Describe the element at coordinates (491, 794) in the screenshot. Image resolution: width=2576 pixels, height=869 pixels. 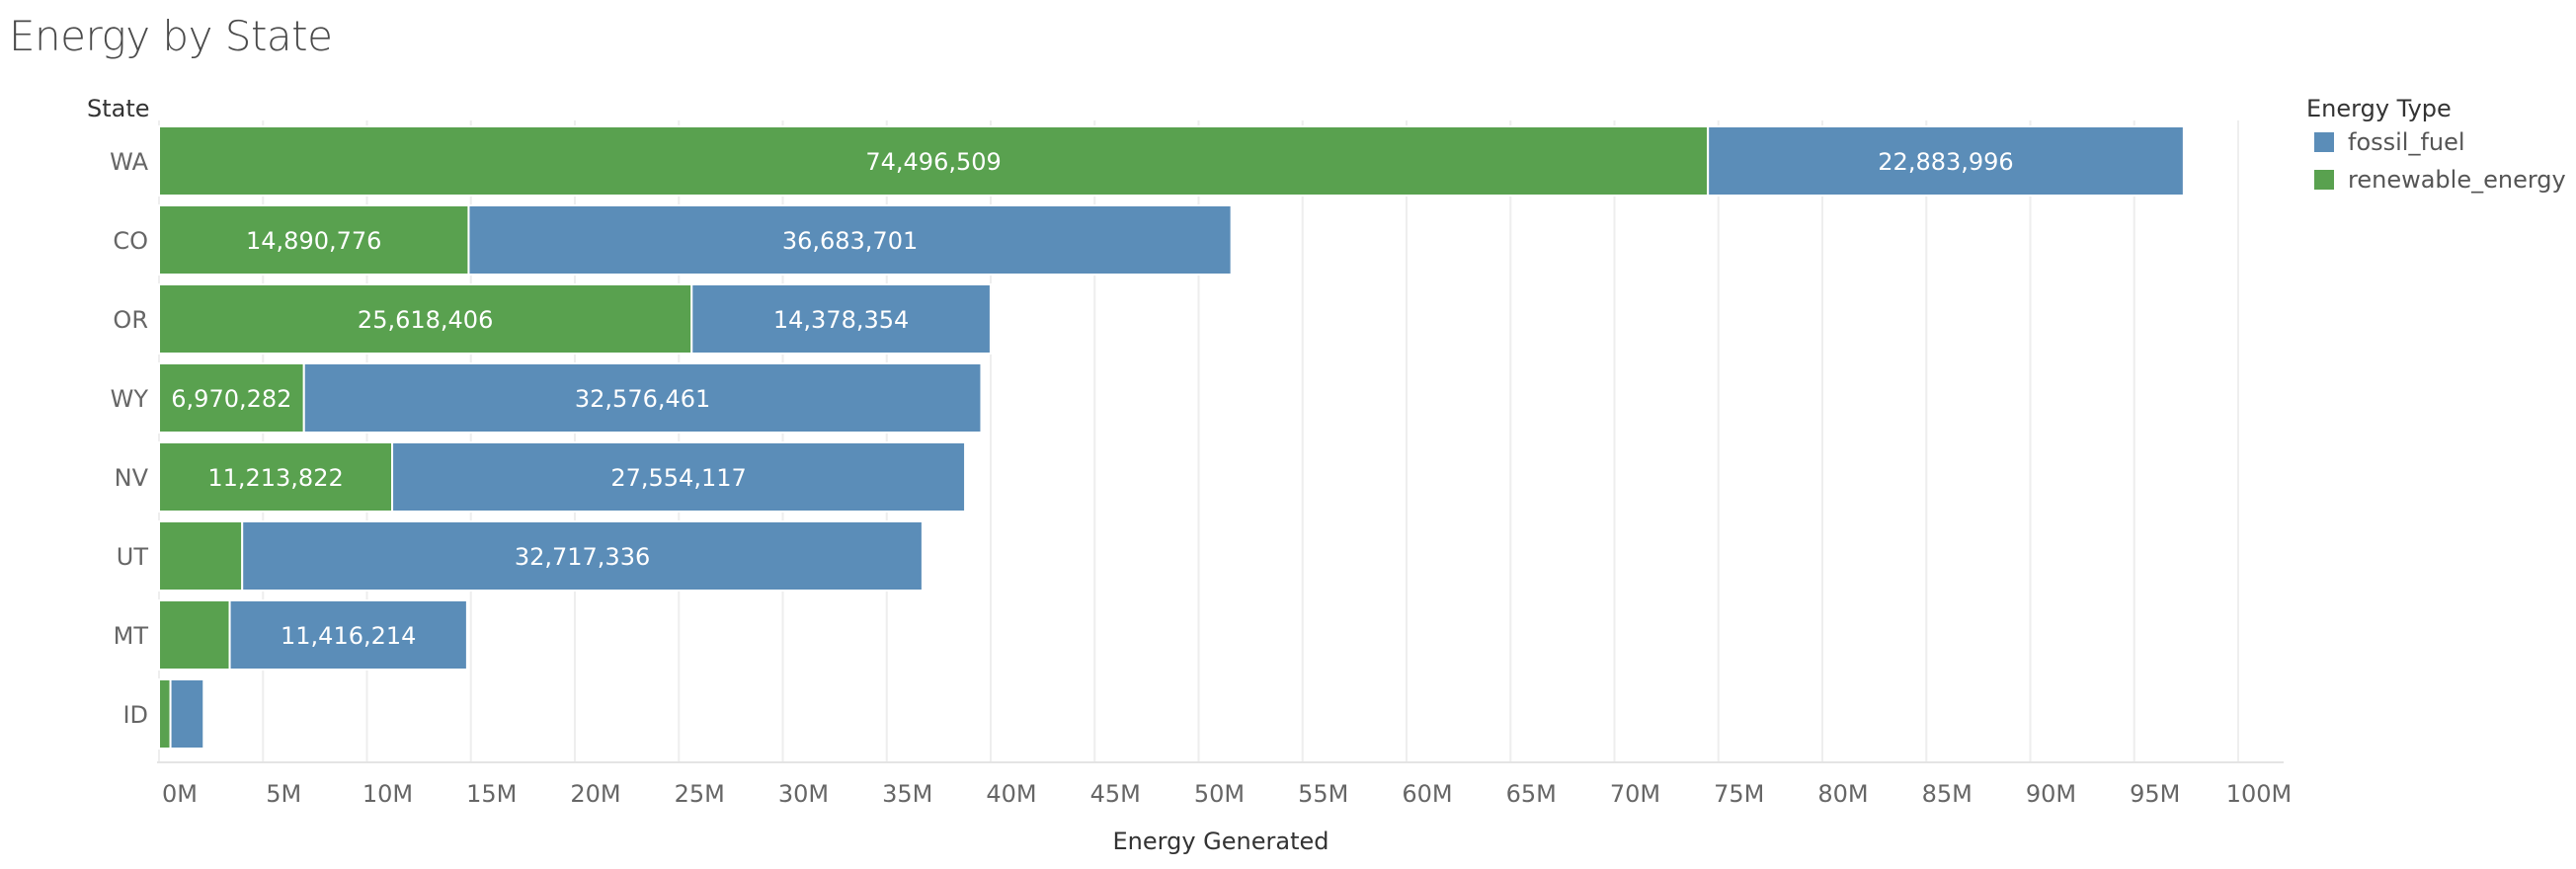
I see `x-tick-label: 15M` at that location.